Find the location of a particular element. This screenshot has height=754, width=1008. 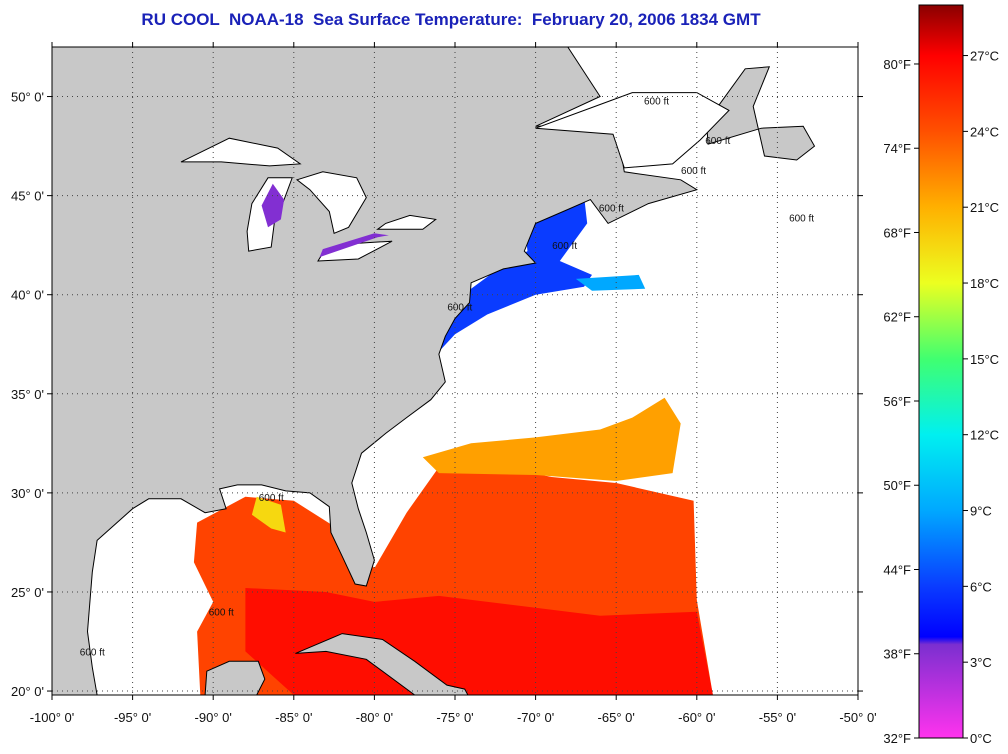

colorbar-celsius-label: 15°C is located at coordinates (984, 359).